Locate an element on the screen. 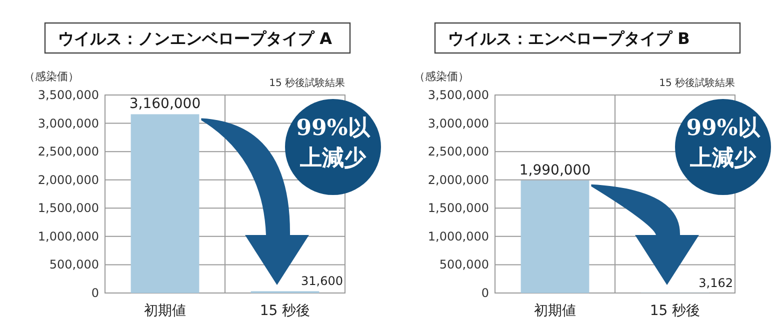 The image size is (780, 329). chart-title: ウイルス：ノンエンベロープタイプ A is located at coordinates (195, 38).